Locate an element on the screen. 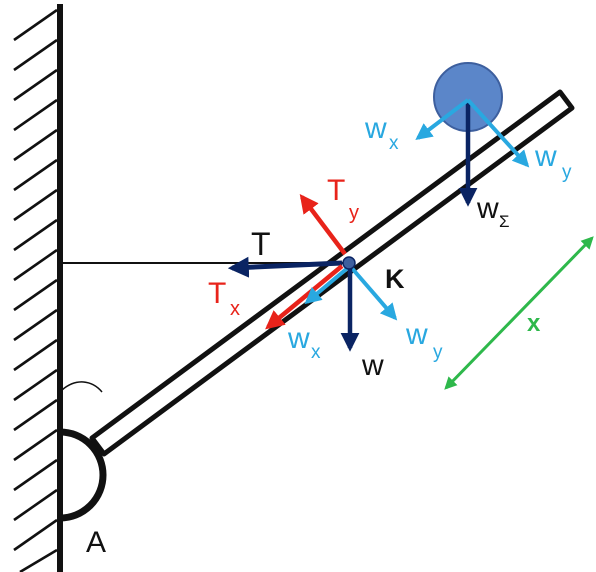  label-wx-k: w x is located at coordinates (304, 342).